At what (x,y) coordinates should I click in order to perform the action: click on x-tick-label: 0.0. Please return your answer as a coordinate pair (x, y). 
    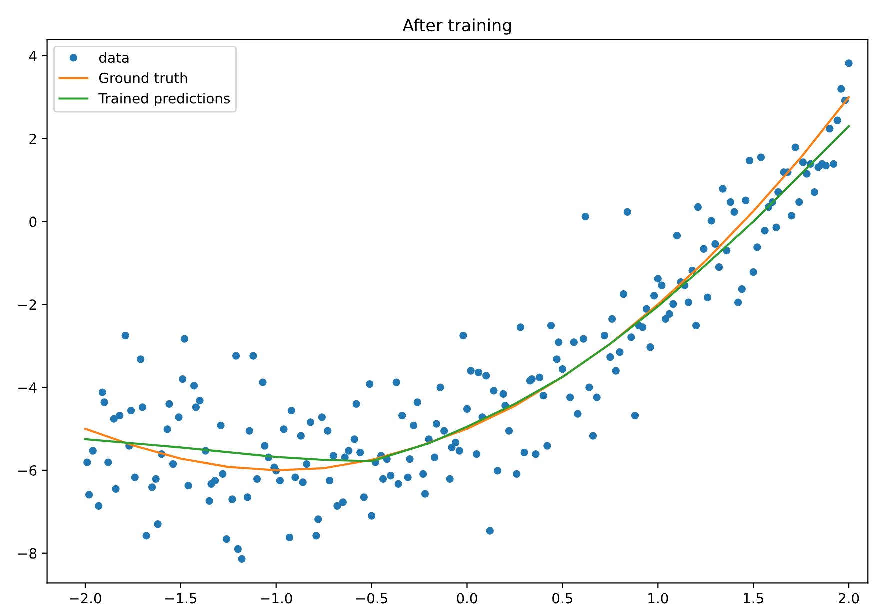
    Looking at the image, I should click on (467, 598).